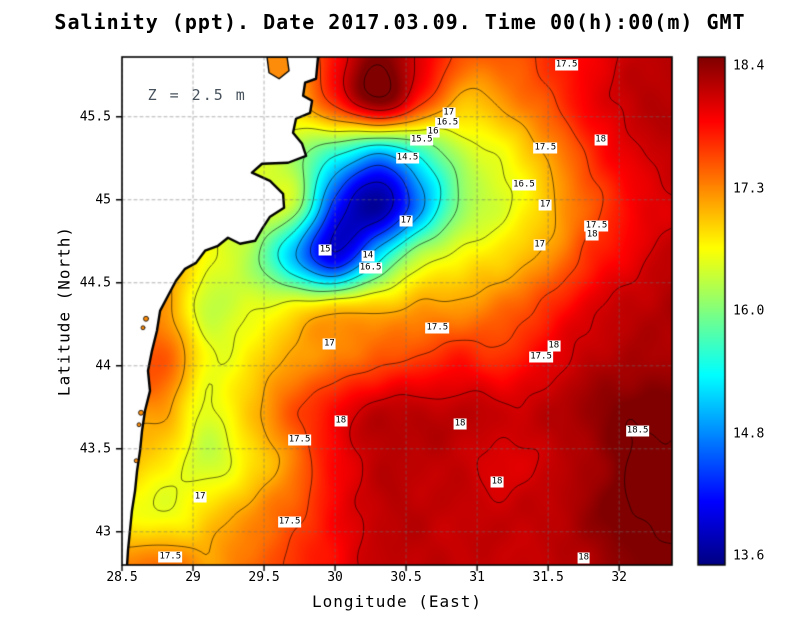 This screenshot has width=800, height=618. Describe the element at coordinates (421, 140) in the screenshot. I see `contour-label: 15.5` at that location.